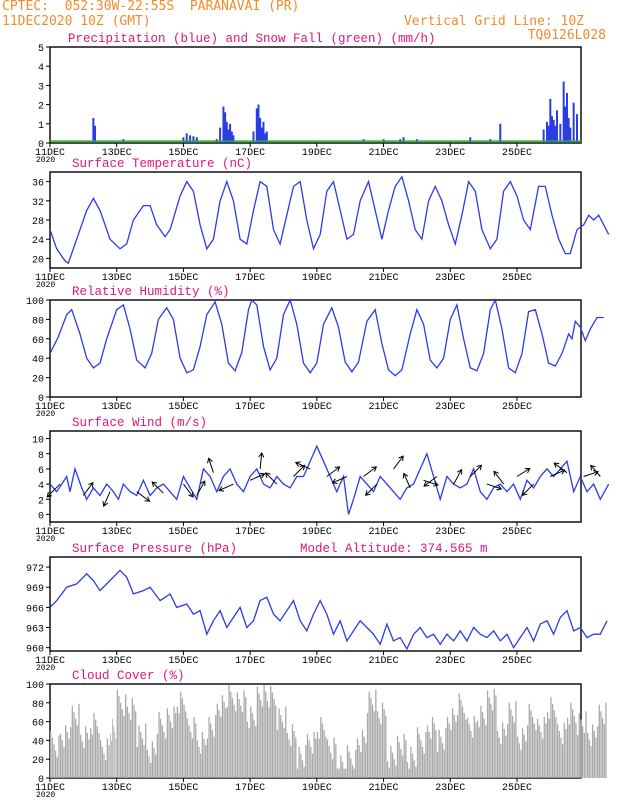 This screenshot has height=800, width=618. I want to click on series-line, so click(326, 337).